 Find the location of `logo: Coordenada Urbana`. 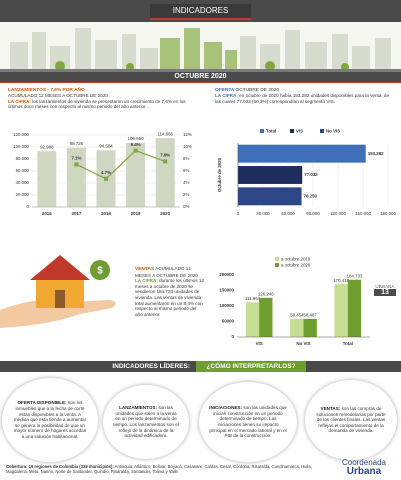

logo: Coordenada Urbana is located at coordinates (364, 467).